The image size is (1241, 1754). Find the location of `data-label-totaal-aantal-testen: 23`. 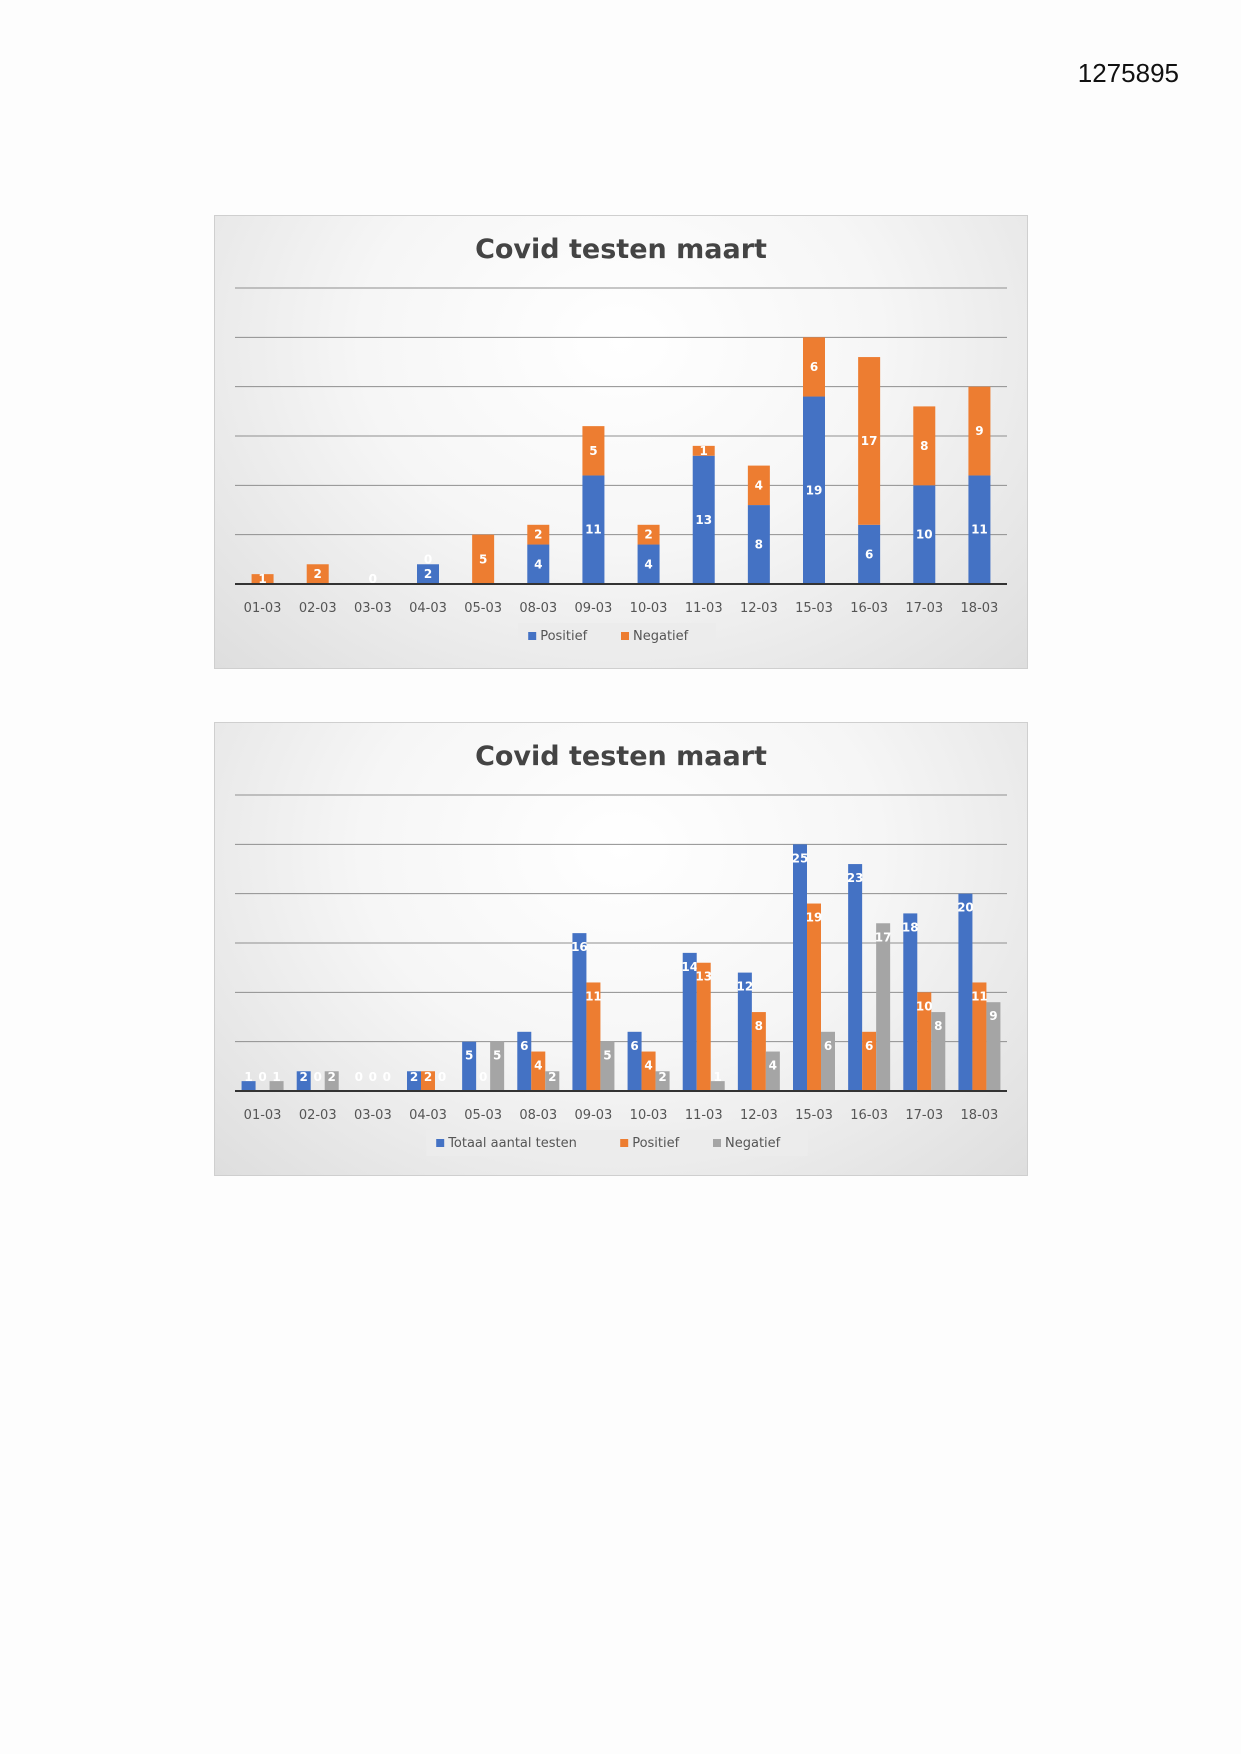

data-label-totaal-aantal-testen: 23 is located at coordinates (855, 878).